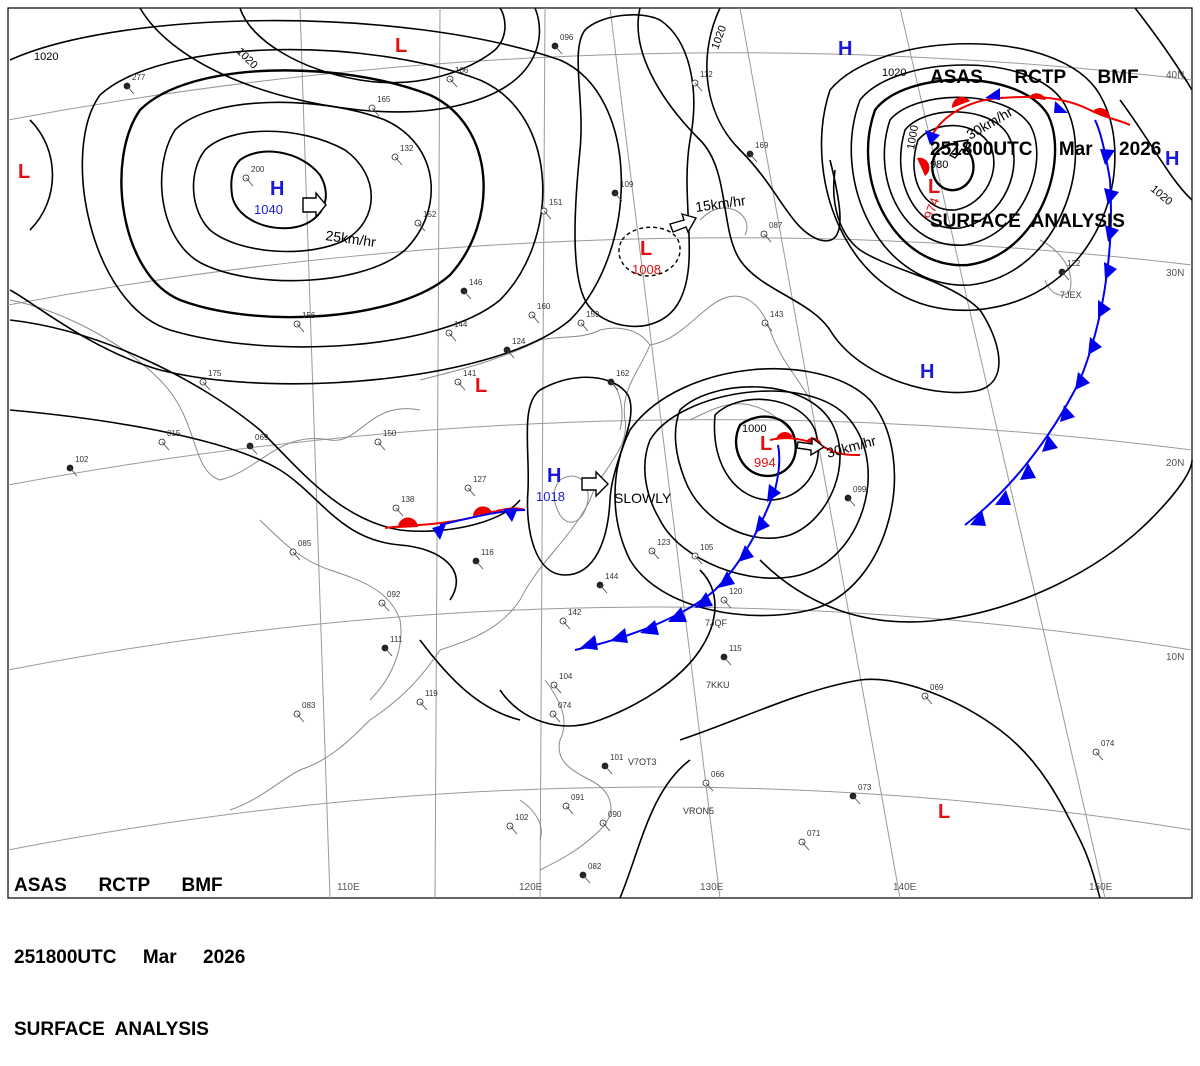 This screenshot has width=1200, height=1066. I want to click on header-line-3: SURFACE ANALYSIS, so click(1027, 221).